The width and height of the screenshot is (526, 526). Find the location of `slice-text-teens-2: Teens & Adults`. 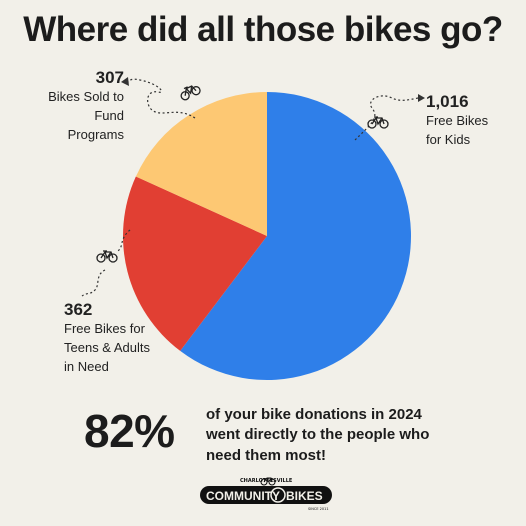

slice-text-teens-2: Teens & Adults is located at coordinates (107, 348).